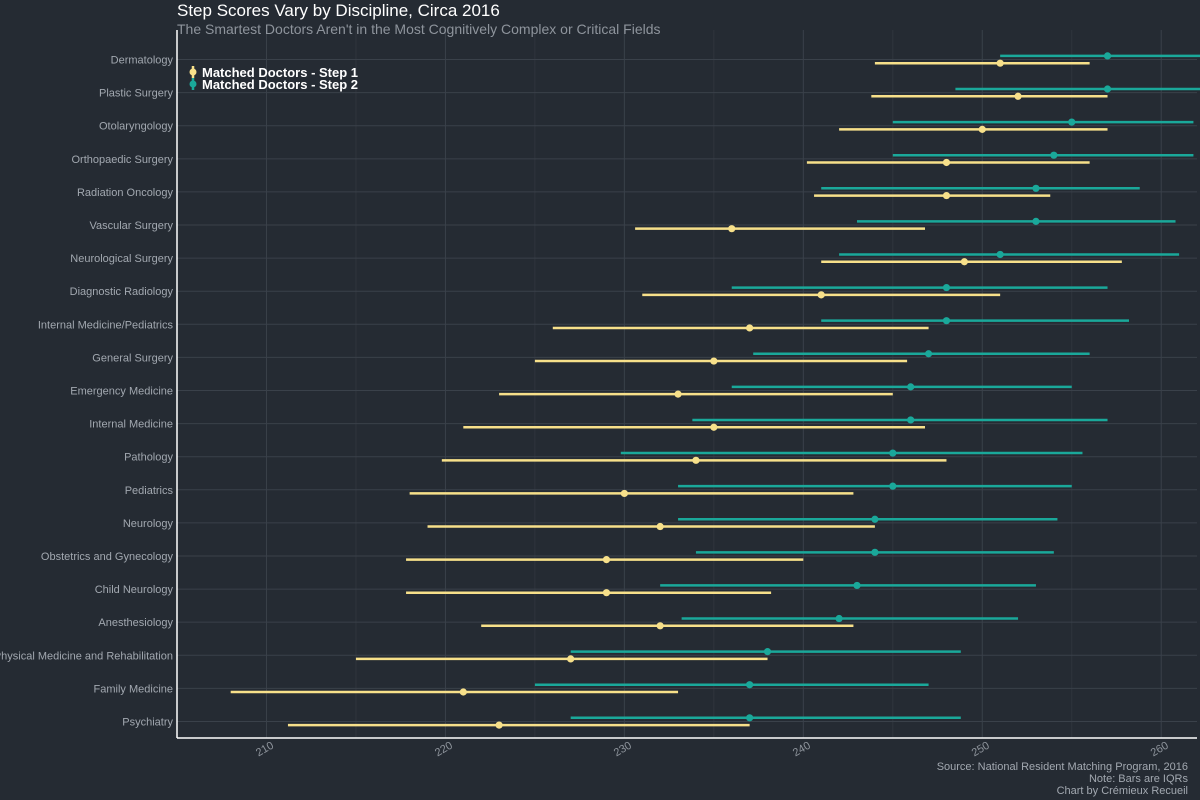 This screenshot has width=1200, height=800. I want to click on category-label: Neurological Surgery, so click(121, 259).